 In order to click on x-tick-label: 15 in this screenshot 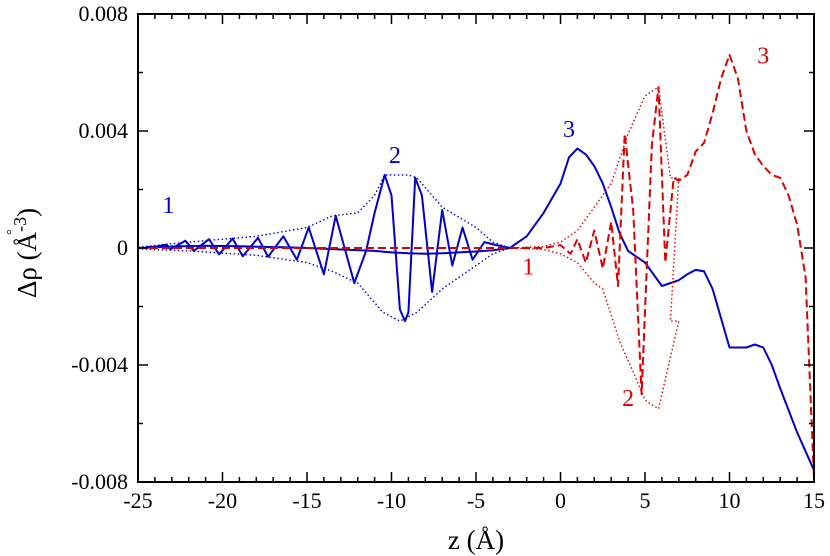, I will do `click(814, 500)`.